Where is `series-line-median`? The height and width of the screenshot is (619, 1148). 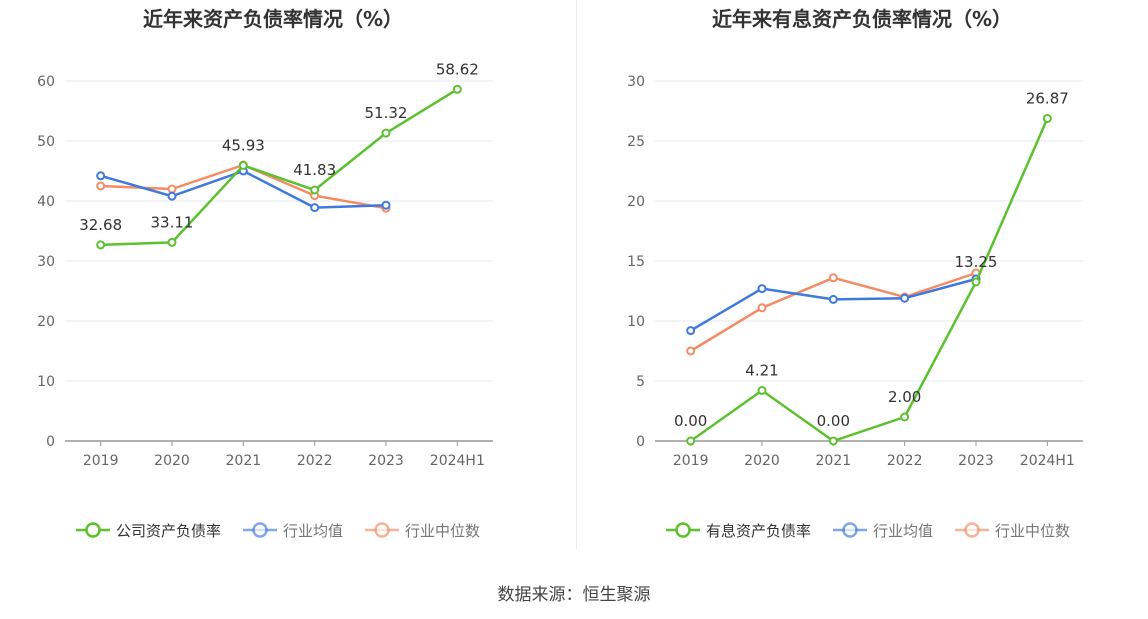 series-line-median is located at coordinates (833, 312).